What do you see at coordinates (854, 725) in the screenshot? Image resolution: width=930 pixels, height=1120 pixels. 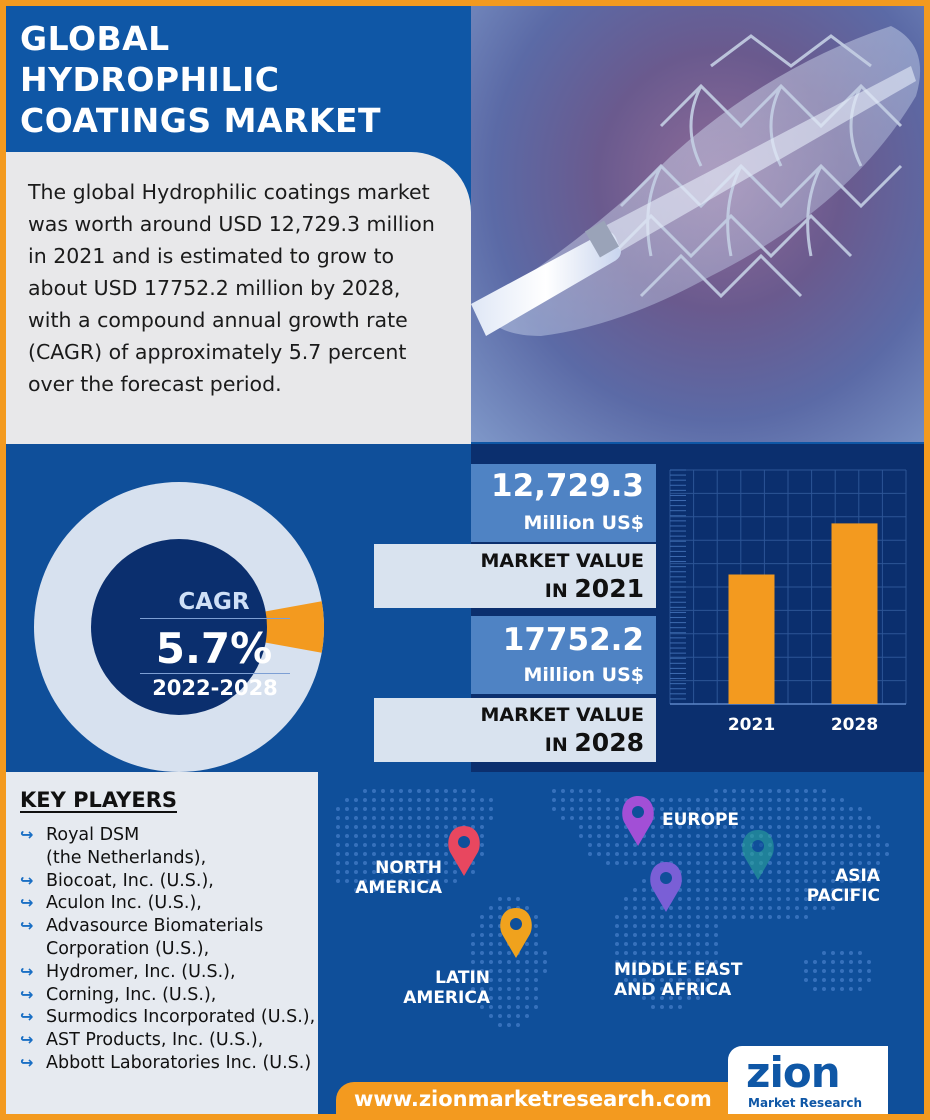 I see `x-tick-label-2028: 2028` at bounding box center [854, 725].